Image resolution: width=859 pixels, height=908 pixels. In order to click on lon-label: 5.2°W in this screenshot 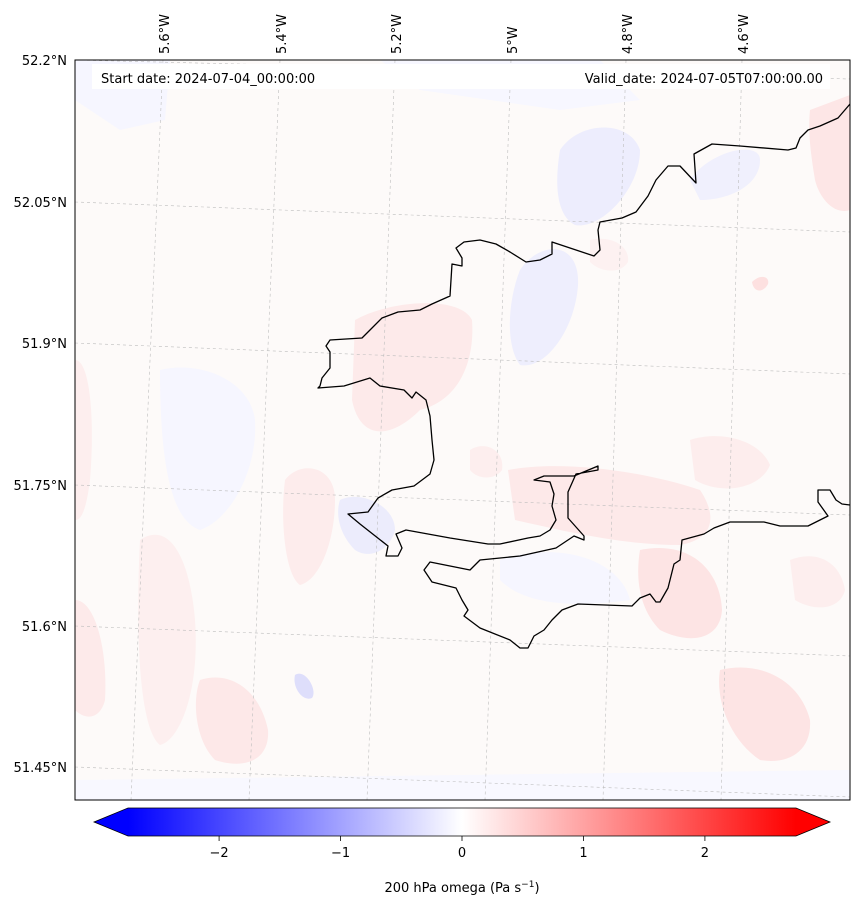, I will do `click(397, 34)`.